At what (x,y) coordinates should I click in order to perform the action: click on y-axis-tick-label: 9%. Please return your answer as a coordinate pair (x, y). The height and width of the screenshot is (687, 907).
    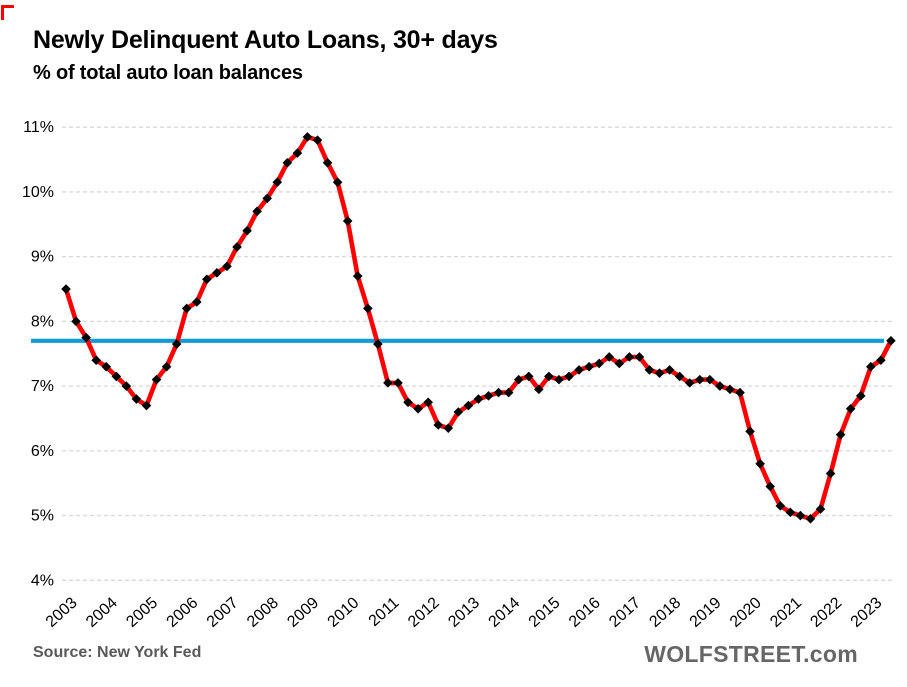
    Looking at the image, I should click on (42, 257).